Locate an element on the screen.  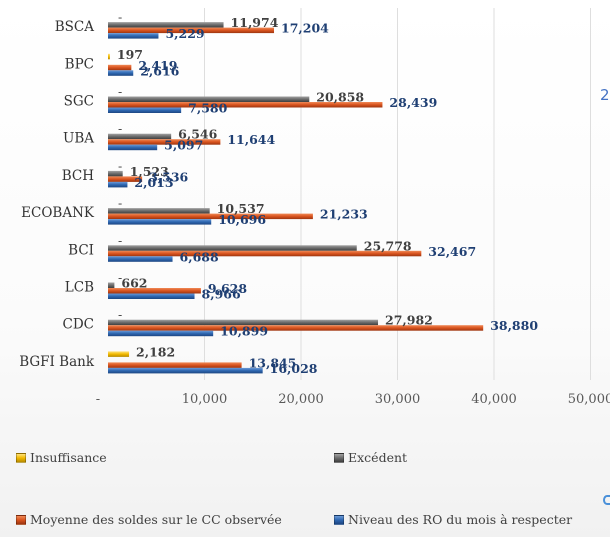
data-label-excedent: 20,858 is located at coordinates (340, 97).